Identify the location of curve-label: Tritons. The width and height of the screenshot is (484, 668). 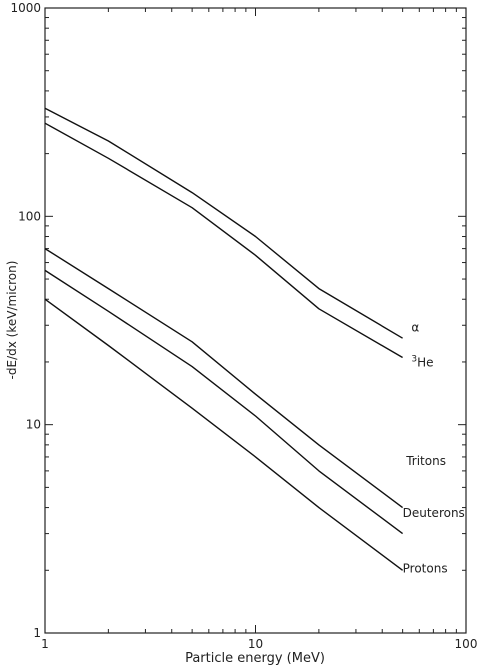
(425, 461).